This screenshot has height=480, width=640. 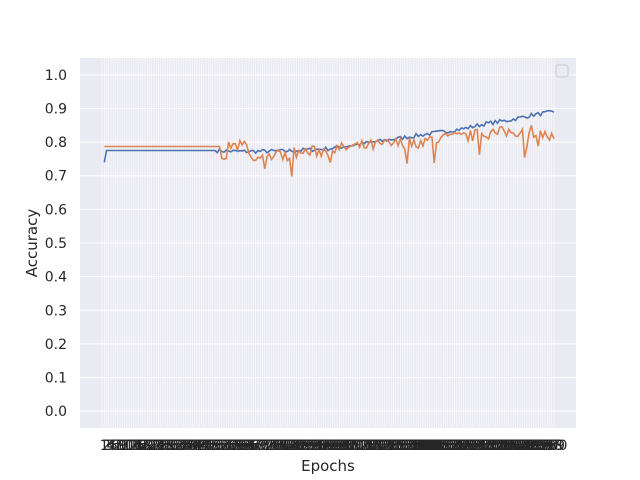 What do you see at coordinates (504, 446) in the screenshot?
I see `x-tick-label: 178` at bounding box center [504, 446].